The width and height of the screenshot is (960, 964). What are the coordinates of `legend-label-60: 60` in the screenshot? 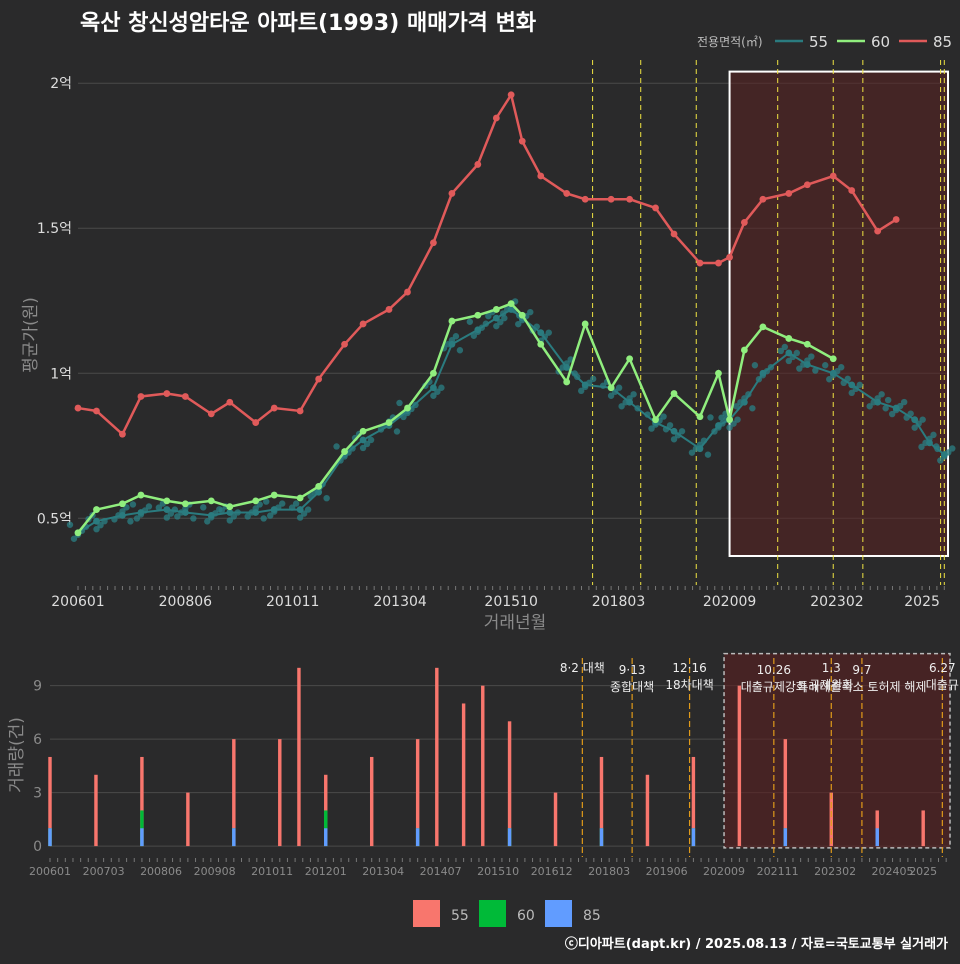 It's located at (880, 42).